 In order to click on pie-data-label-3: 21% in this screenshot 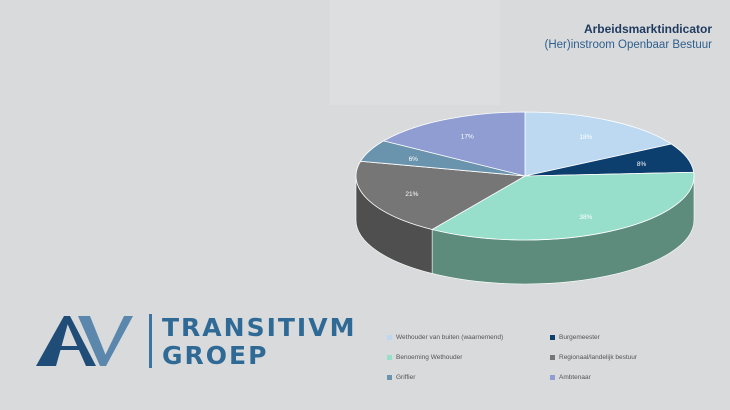, I will do `click(411, 194)`.